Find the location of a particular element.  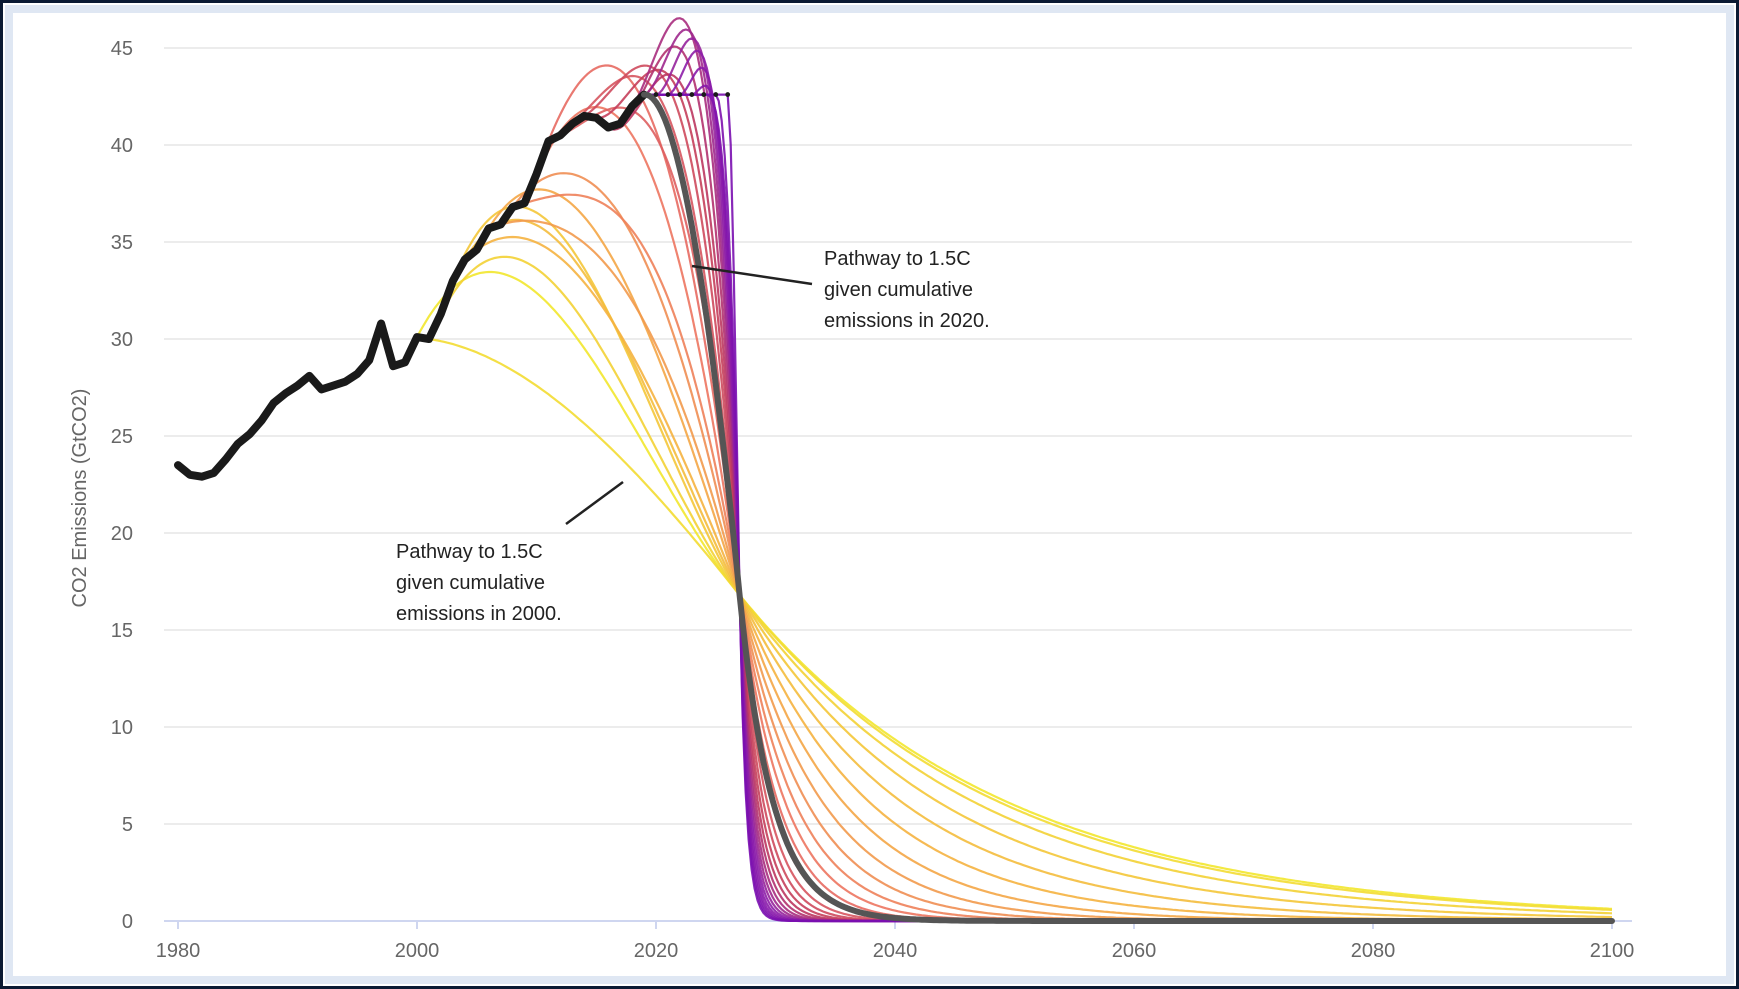

y-tick-45: 45 is located at coordinates (122, 49).